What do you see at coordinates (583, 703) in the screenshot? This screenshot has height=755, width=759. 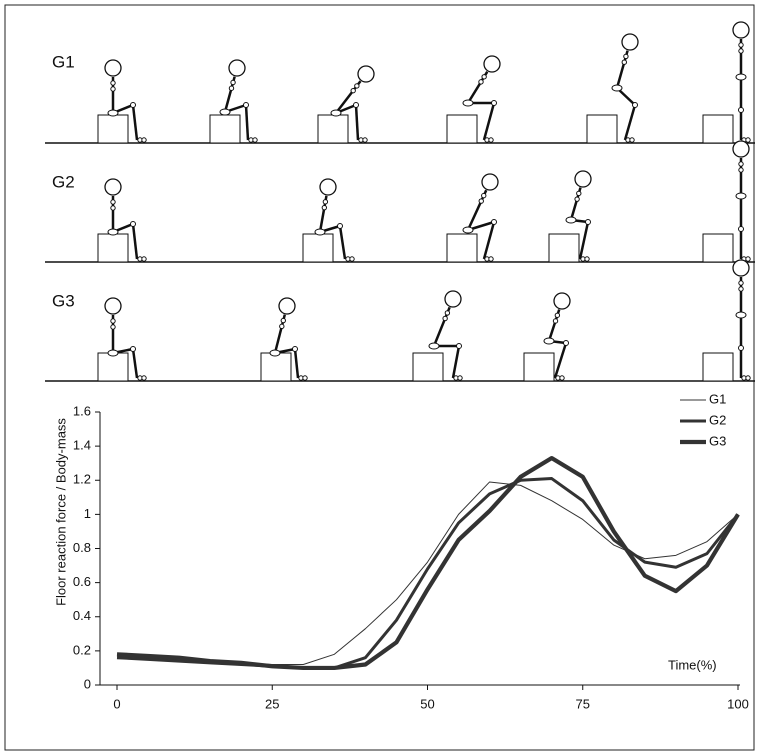 I see `x-tick-label: 75` at bounding box center [583, 703].